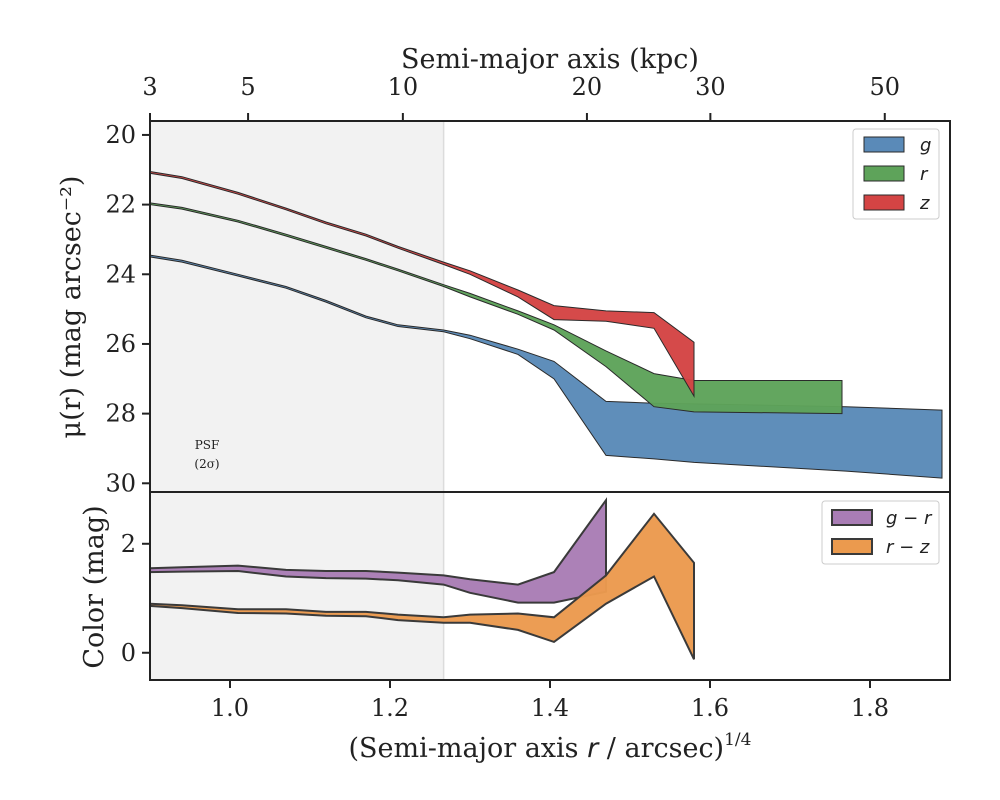 The height and width of the screenshot is (800, 1000). I want to click on legend-label-r: r, so click(924, 174).